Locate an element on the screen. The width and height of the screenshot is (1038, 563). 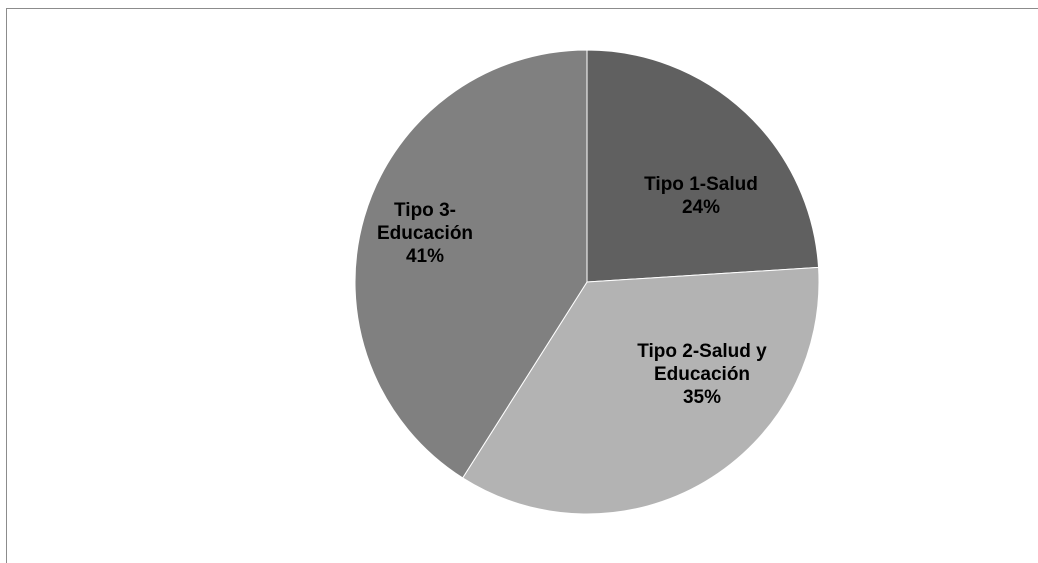
slice-label-1: Tipo 1-Salud 24% is located at coordinates (701, 196).